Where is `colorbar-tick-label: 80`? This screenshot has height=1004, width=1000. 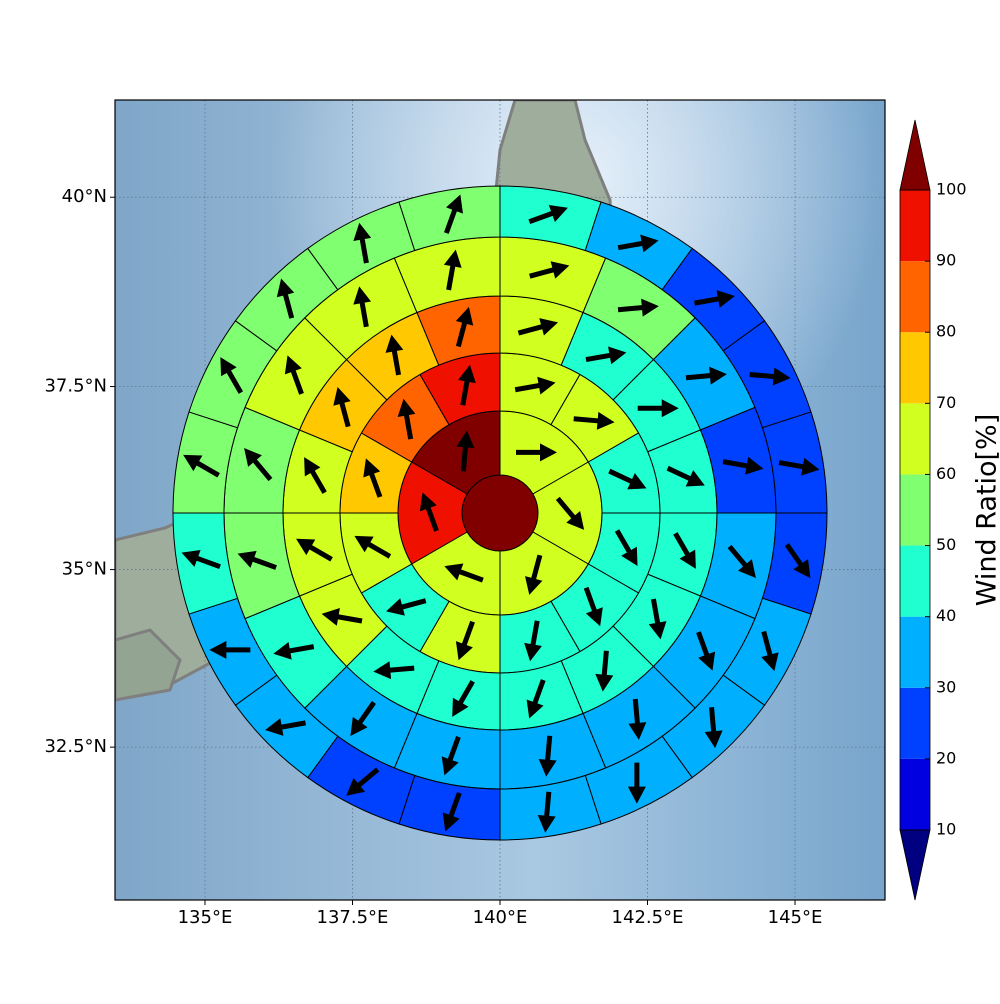 colorbar-tick-label: 80 is located at coordinates (946, 331).